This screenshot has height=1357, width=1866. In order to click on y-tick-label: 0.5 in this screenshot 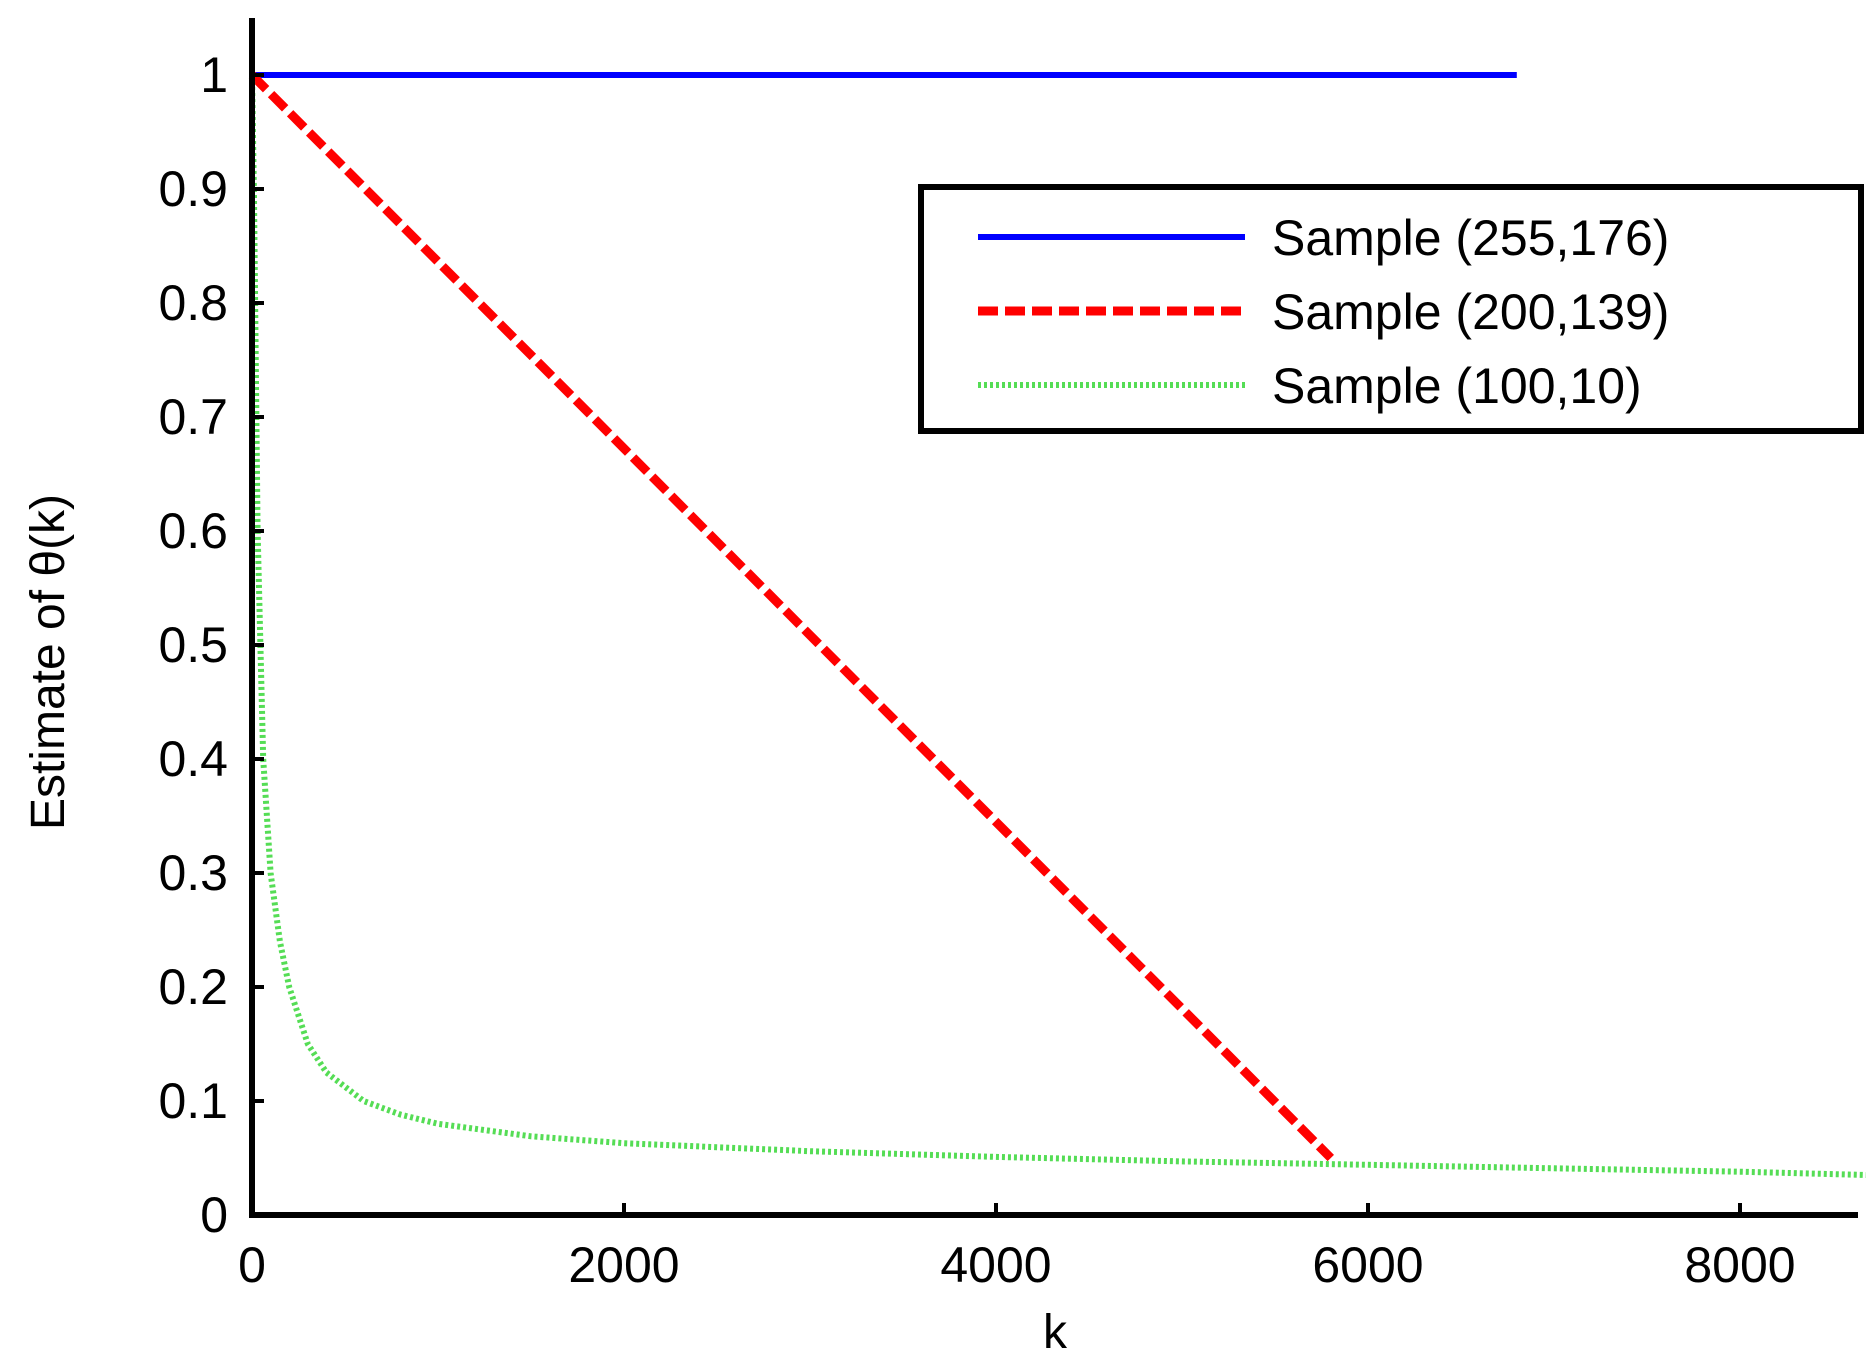, I will do `click(193, 645)`.